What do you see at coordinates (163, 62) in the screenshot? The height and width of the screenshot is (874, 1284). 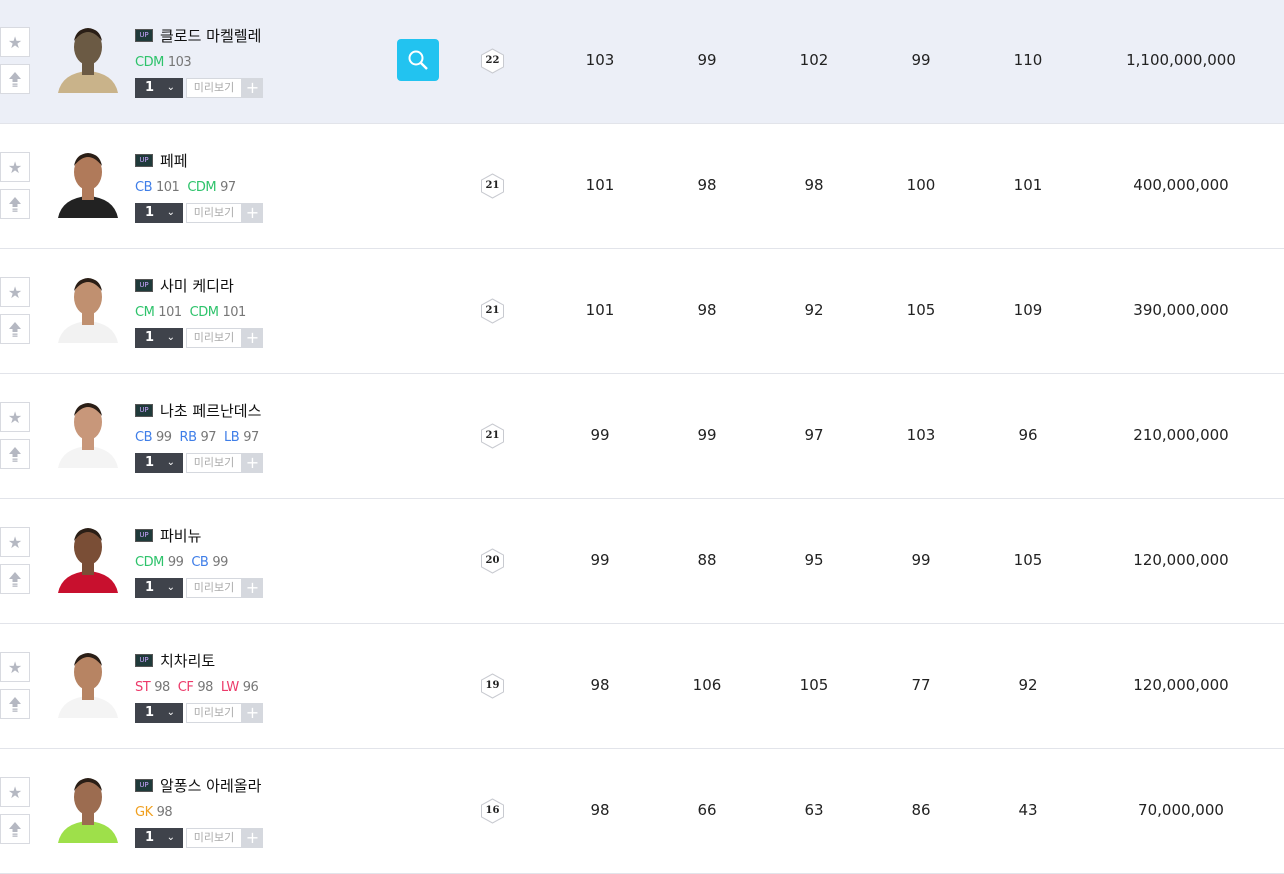 I see `position-cdm: CDM 103` at bounding box center [163, 62].